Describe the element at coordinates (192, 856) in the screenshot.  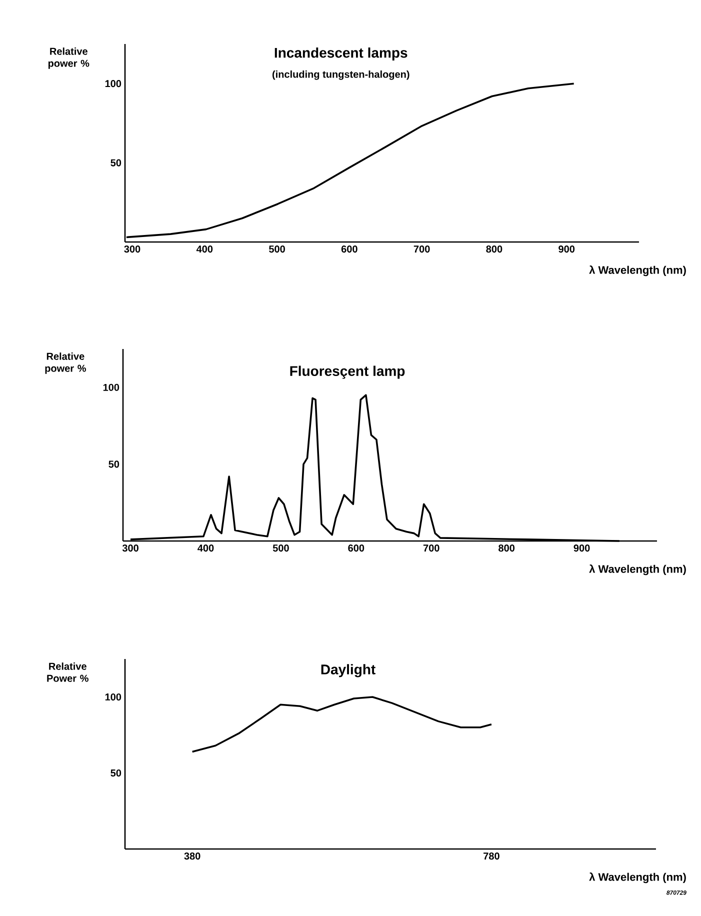
I see `x-tick-label: 380` at that location.